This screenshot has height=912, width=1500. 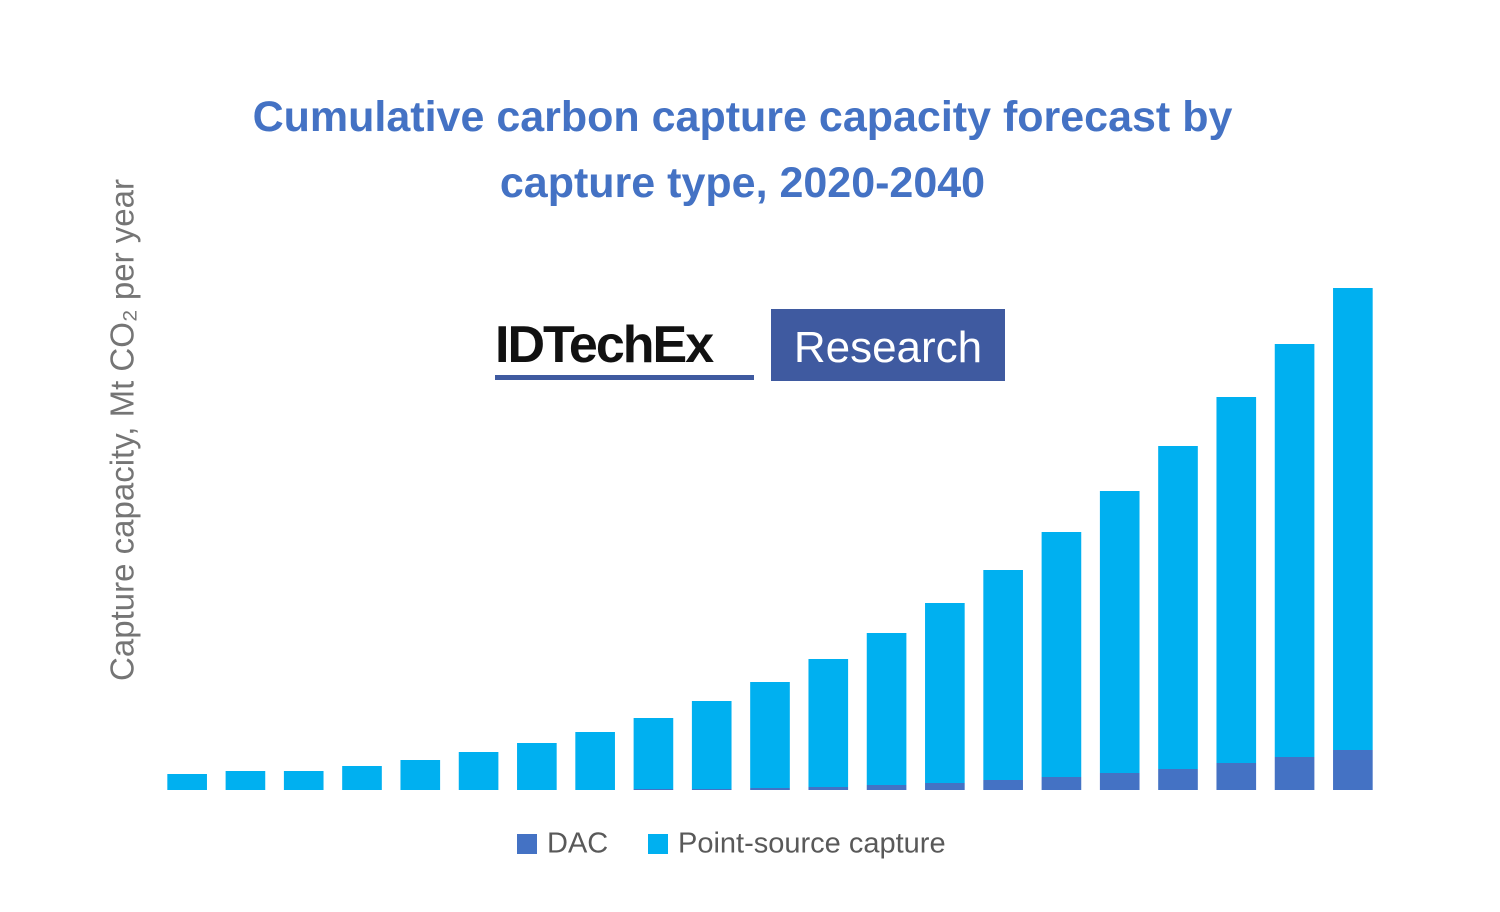 I want to click on legend-label: DAC, so click(x=577, y=844).